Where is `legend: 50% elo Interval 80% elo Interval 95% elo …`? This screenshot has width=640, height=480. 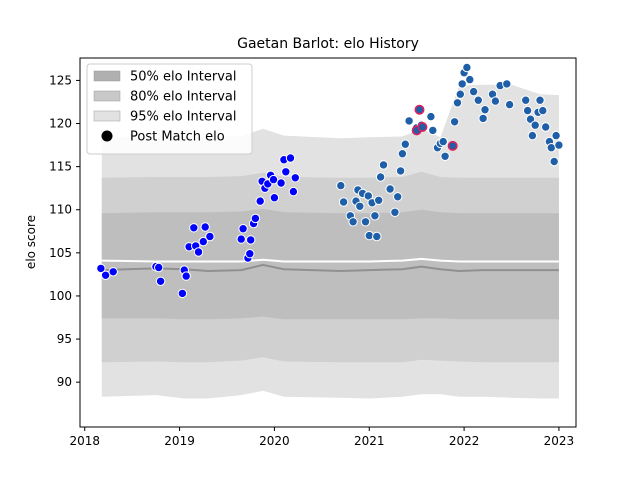 legend: 50% elo Interval 80% elo Interval 95% elo … is located at coordinates (169, 109).